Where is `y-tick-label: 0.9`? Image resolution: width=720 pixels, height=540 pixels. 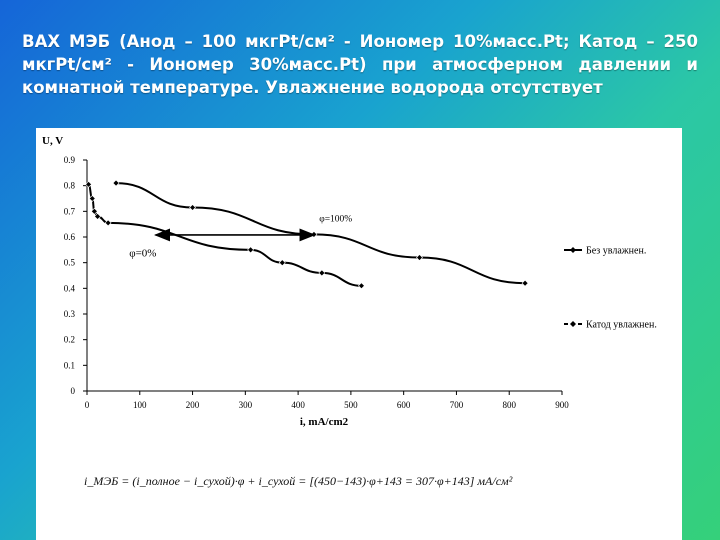
y-tick-label: 0.9 is located at coordinates (70, 160).